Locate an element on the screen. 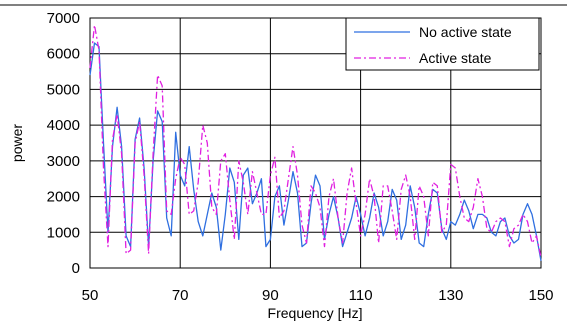 The width and height of the screenshot is (567, 324). legend-label-no-active-state: No active state is located at coordinates (465, 32).